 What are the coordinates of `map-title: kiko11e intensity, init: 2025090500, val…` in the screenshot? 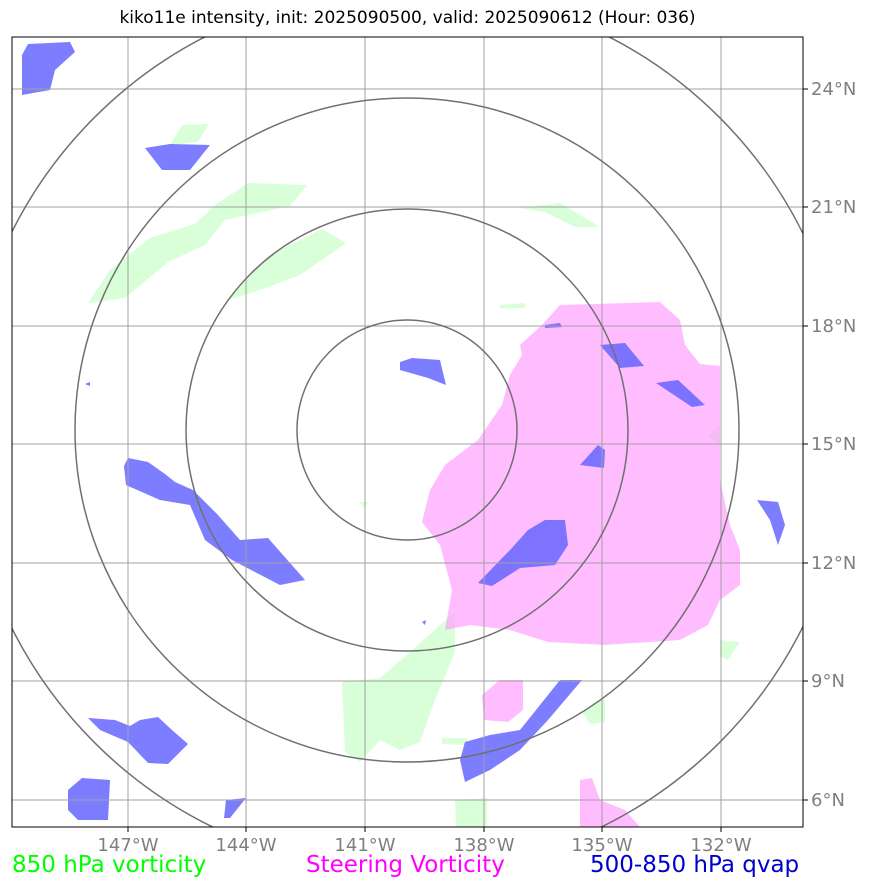 It's located at (407, 18).